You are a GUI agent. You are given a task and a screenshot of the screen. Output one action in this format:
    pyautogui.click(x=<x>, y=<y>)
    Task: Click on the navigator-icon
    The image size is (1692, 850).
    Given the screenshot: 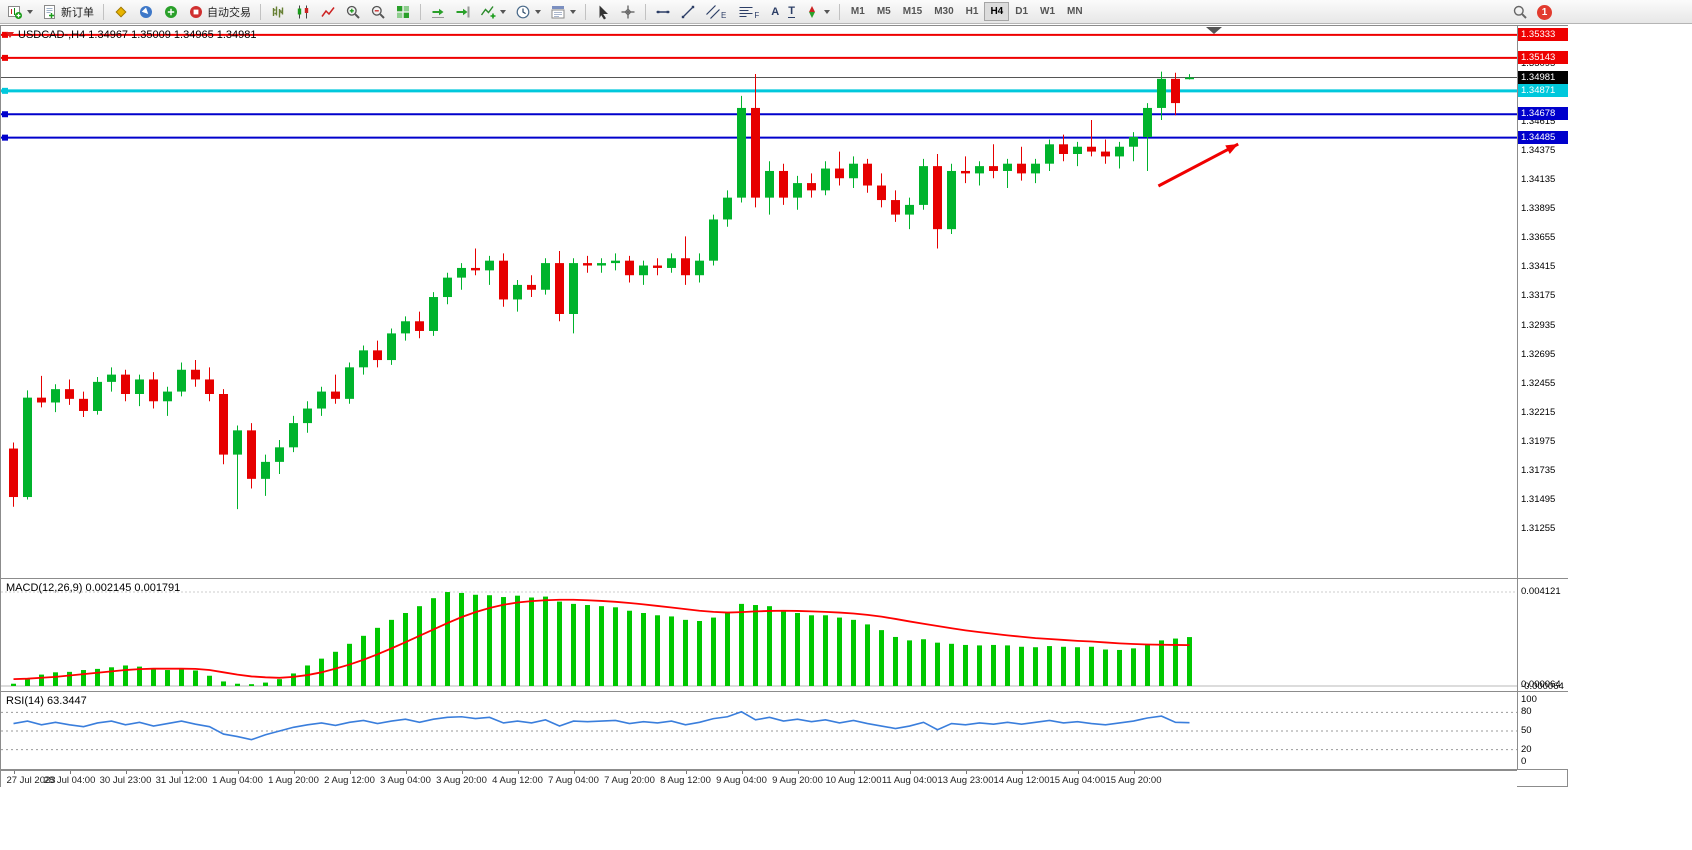 What is the action you would take?
    pyautogui.click(x=146, y=12)
    